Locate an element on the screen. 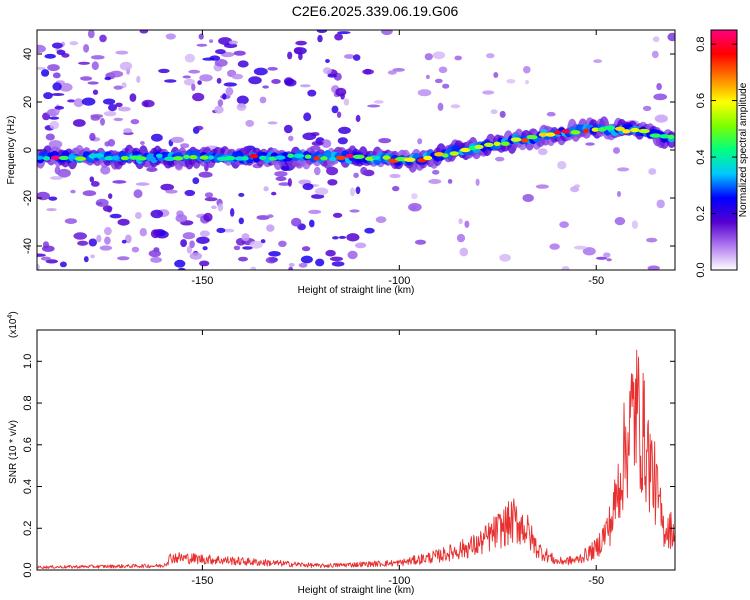  y-tick-label: 0.4 is located at coordinates (28, 486).